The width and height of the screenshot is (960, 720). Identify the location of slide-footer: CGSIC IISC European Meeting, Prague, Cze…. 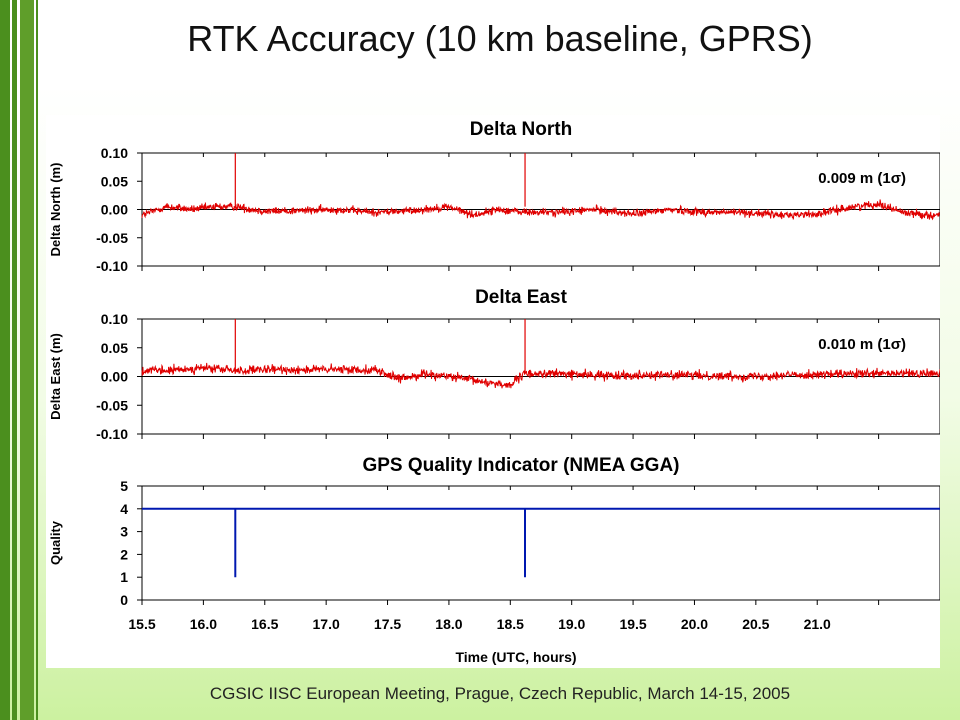
(500, 693).